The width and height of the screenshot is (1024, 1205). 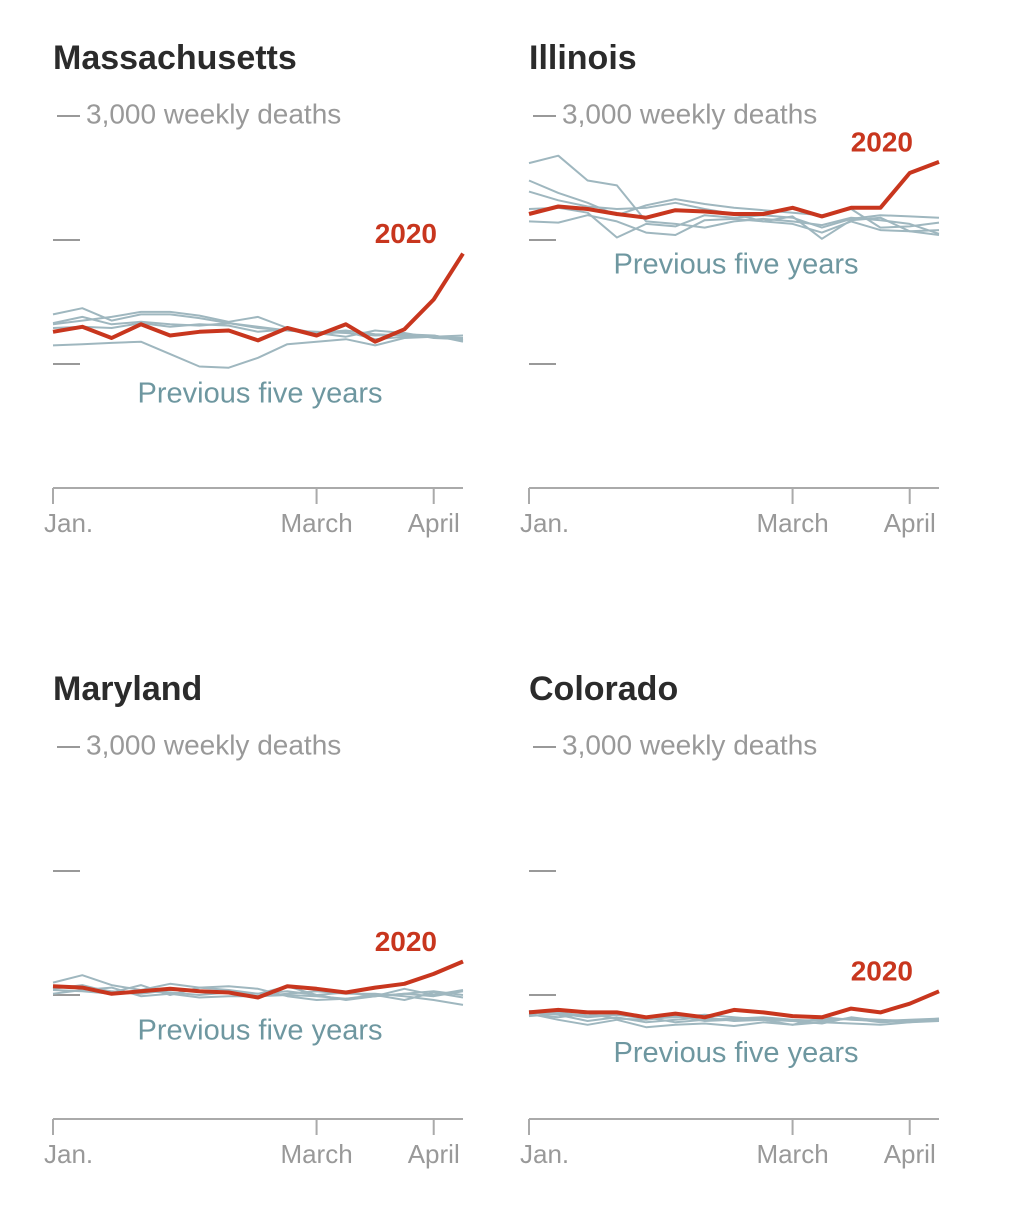 What do you see at coordinates (127, 689) in the screenshot?
I see `chart-title: Maryland` at bounding box center [127, 689].